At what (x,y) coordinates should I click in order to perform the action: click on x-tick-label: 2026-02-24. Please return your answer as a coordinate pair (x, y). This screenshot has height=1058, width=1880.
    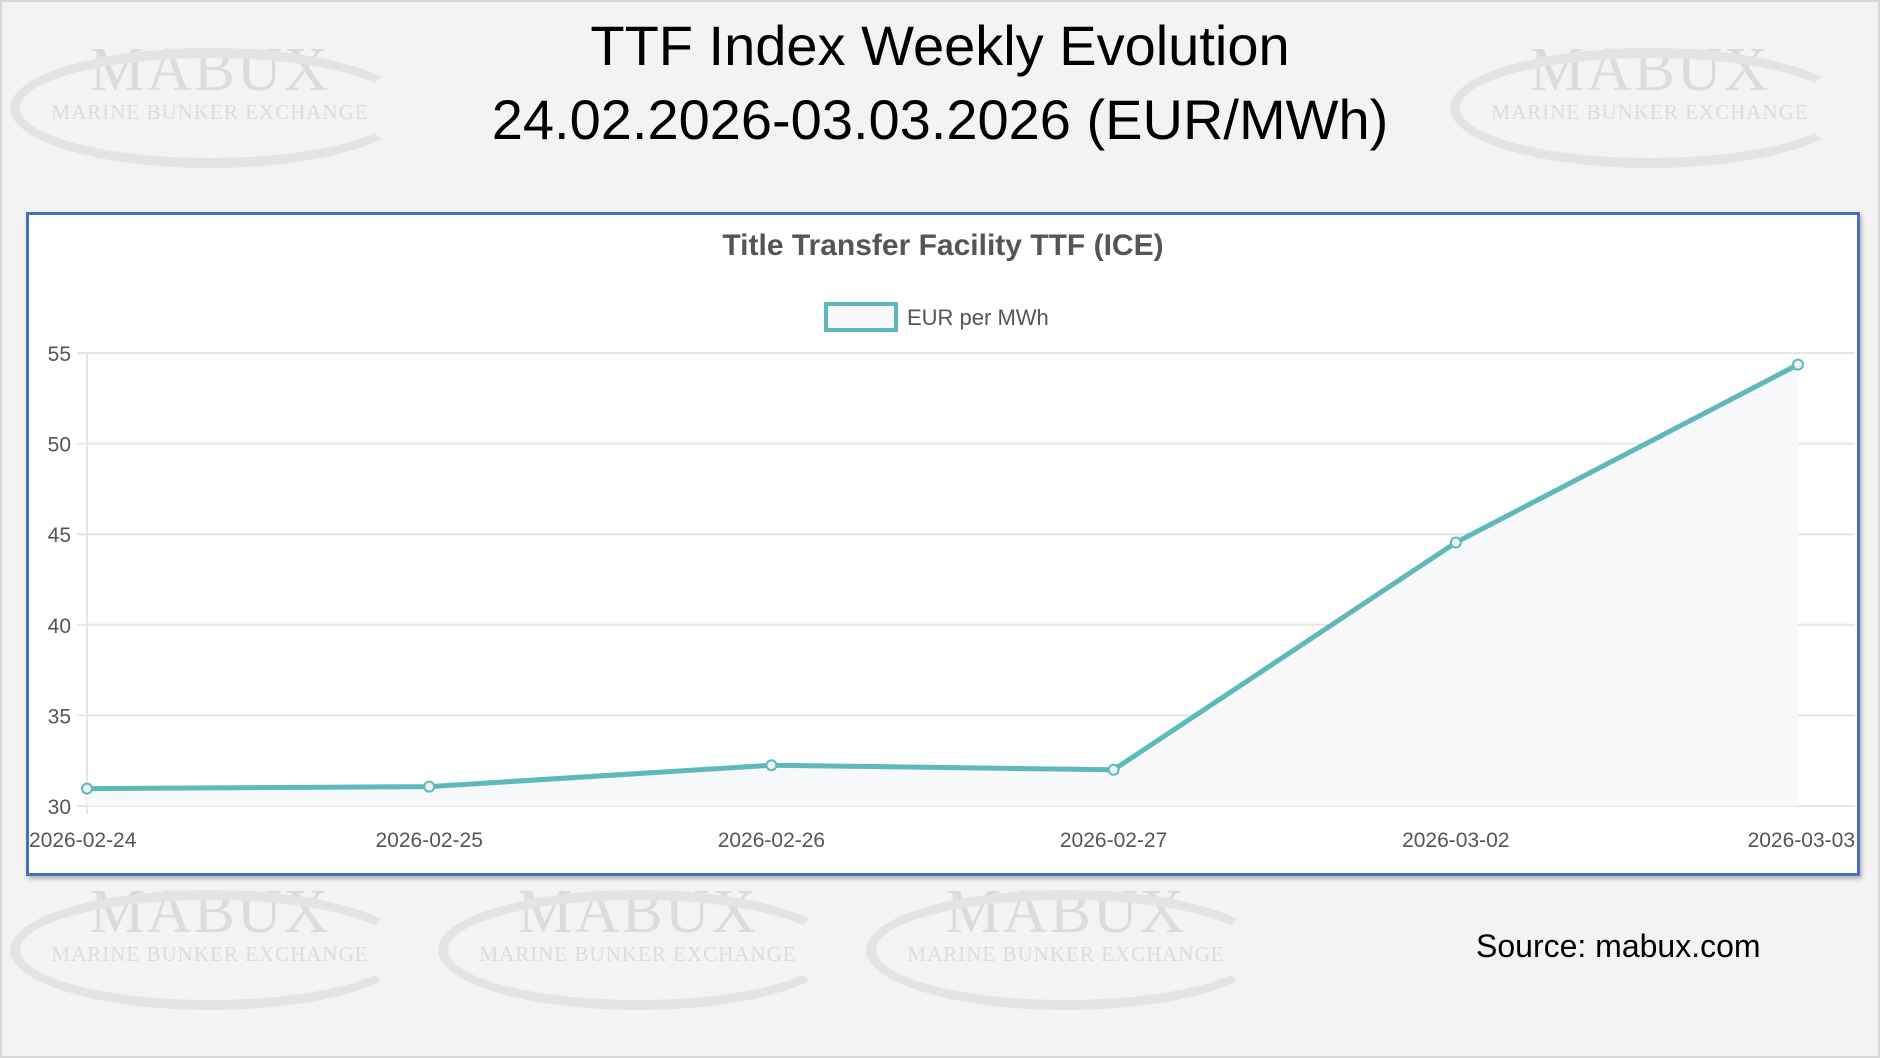
    Looking at the image, I should click on (83, 840).